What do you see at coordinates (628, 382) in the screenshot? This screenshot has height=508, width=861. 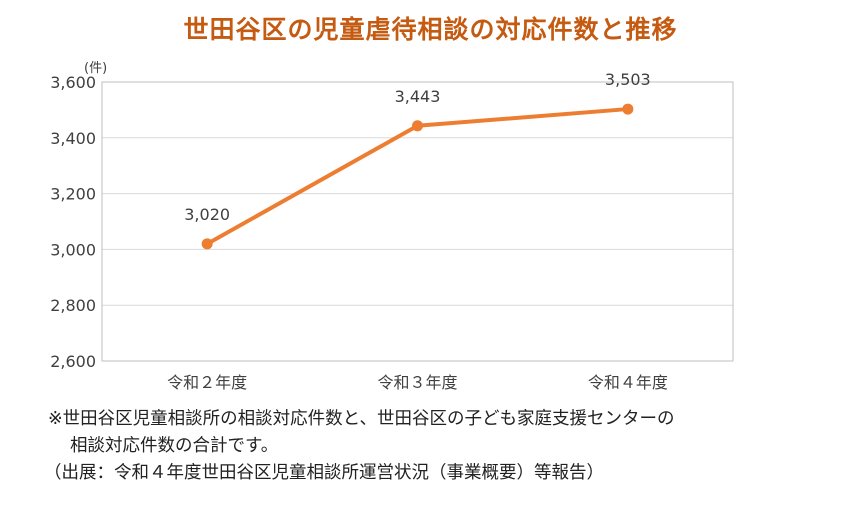 I see `x-tick-label: 令和４年度` at bounding box center [628, 382].